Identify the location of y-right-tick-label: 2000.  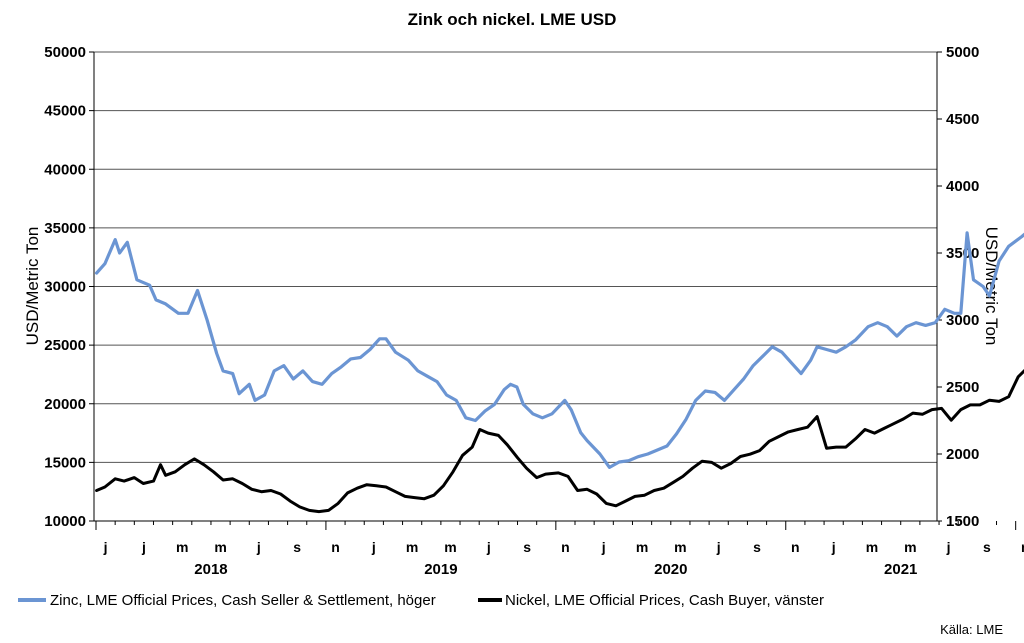
(962, 454).